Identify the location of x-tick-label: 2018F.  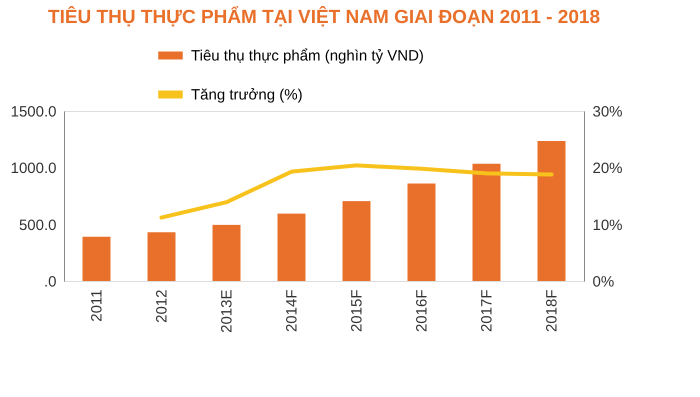
(552, 311).